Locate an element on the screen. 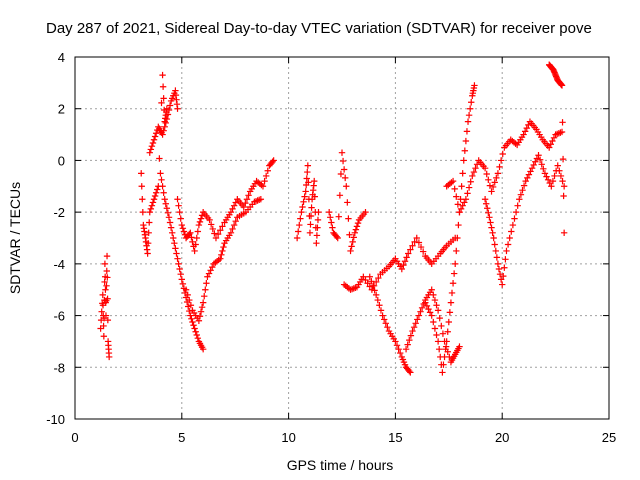 This screenshot has width=640, height=480. y-axis-label: SDTVAR / TECUs is located at coordinates (15, 238).